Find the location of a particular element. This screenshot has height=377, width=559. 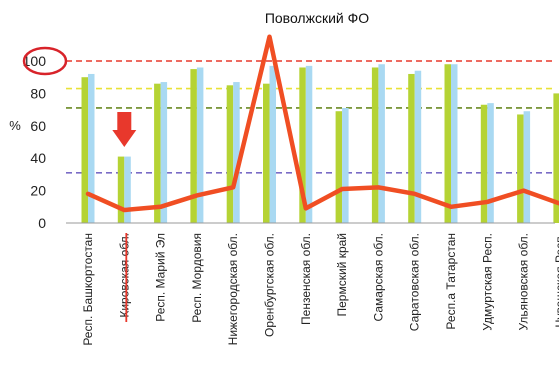

x-tick-label-6: Пензенская обл. is located at coordinates (306, 279).